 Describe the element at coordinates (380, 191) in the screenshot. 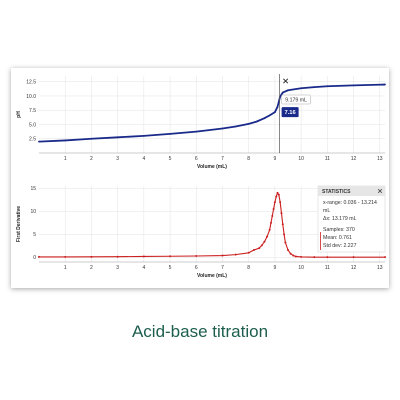

I see `stats-close-icon` at that location.